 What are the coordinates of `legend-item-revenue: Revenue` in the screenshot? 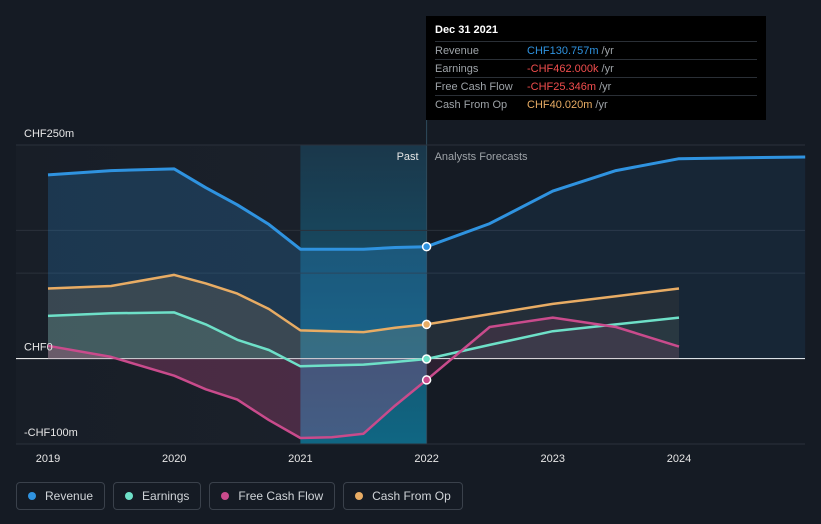 It's located at (61, 496).